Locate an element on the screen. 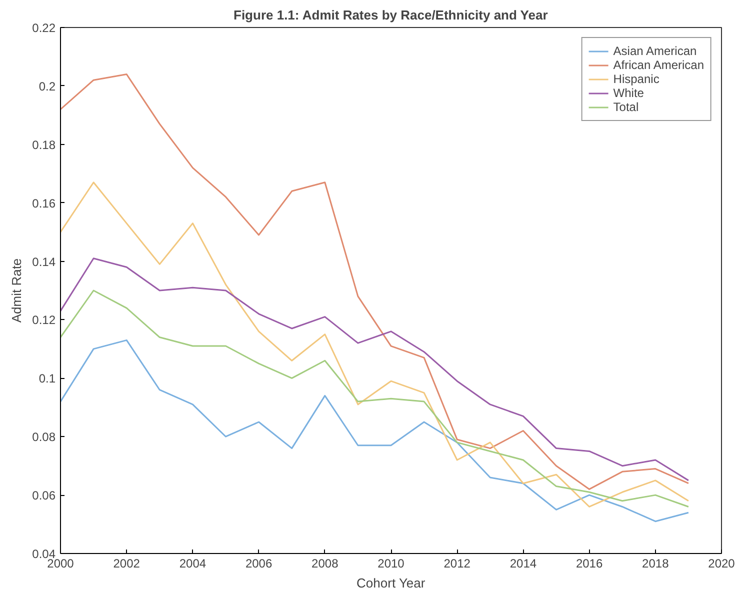 The width and height of the screenshot is (741, 593). legend-label: Asian American is located at coordinates (655, 51).